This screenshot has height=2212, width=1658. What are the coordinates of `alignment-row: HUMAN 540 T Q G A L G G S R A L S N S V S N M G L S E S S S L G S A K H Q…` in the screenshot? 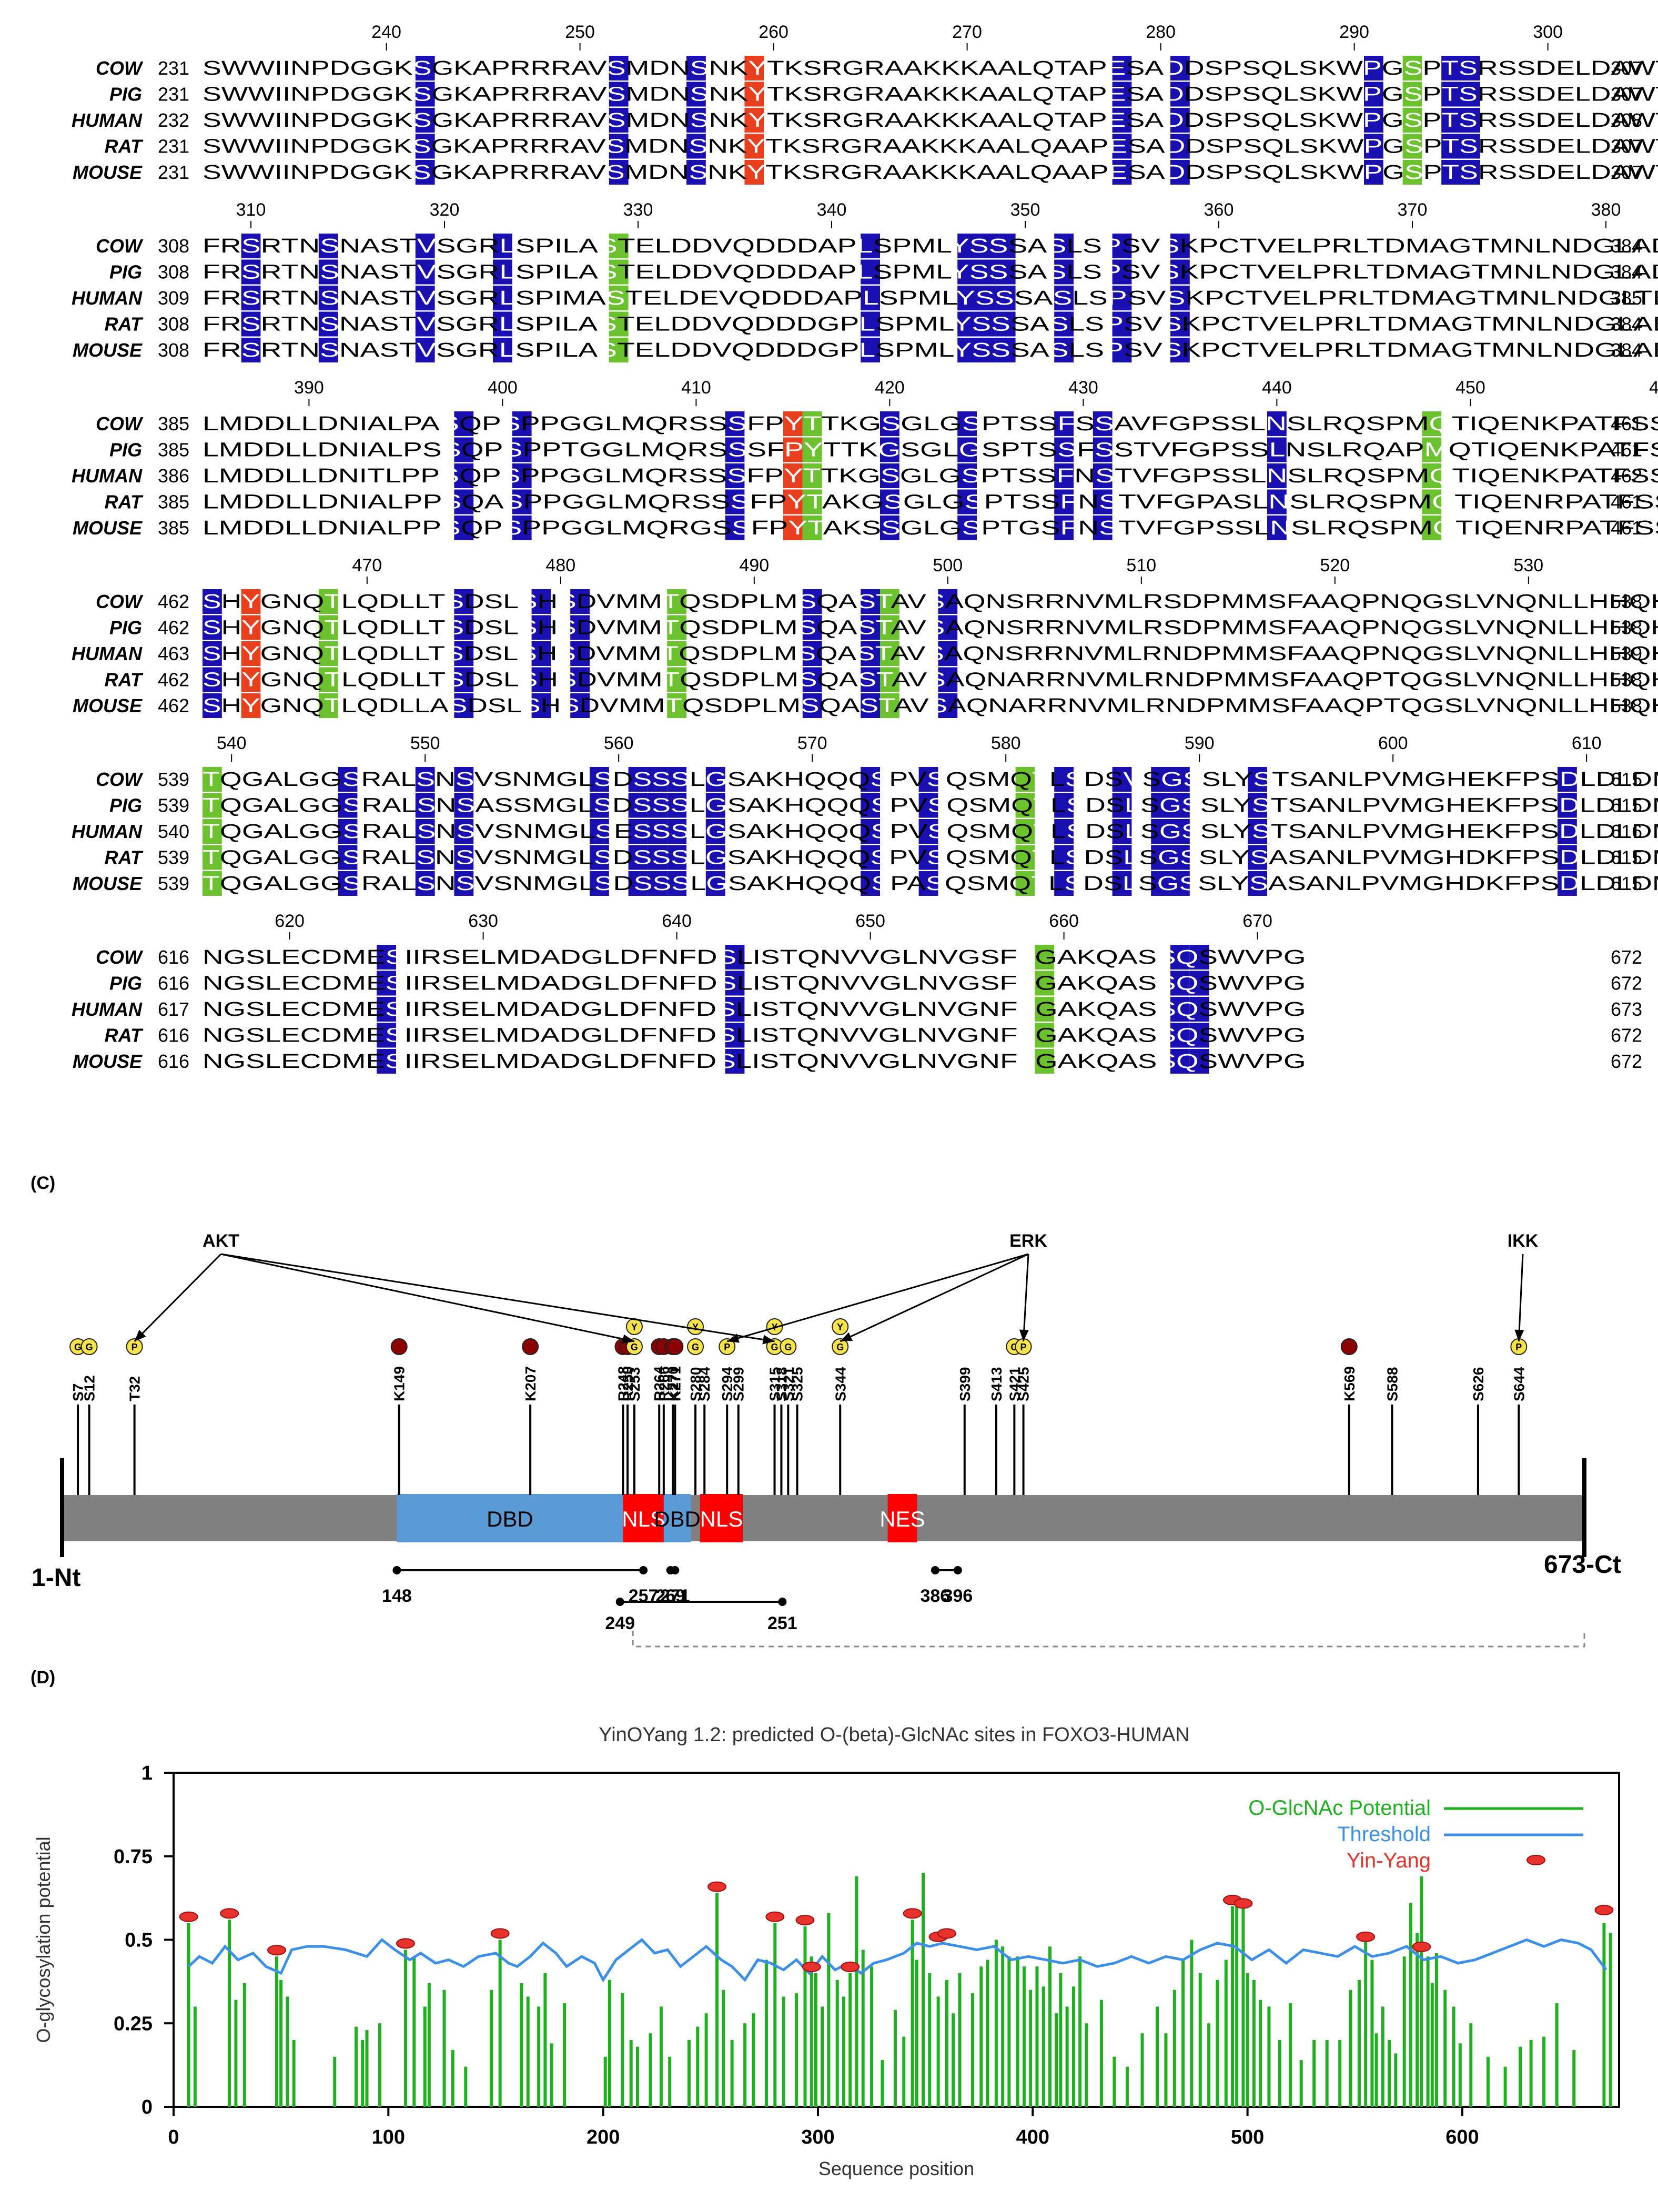 It's located at (865, 831).